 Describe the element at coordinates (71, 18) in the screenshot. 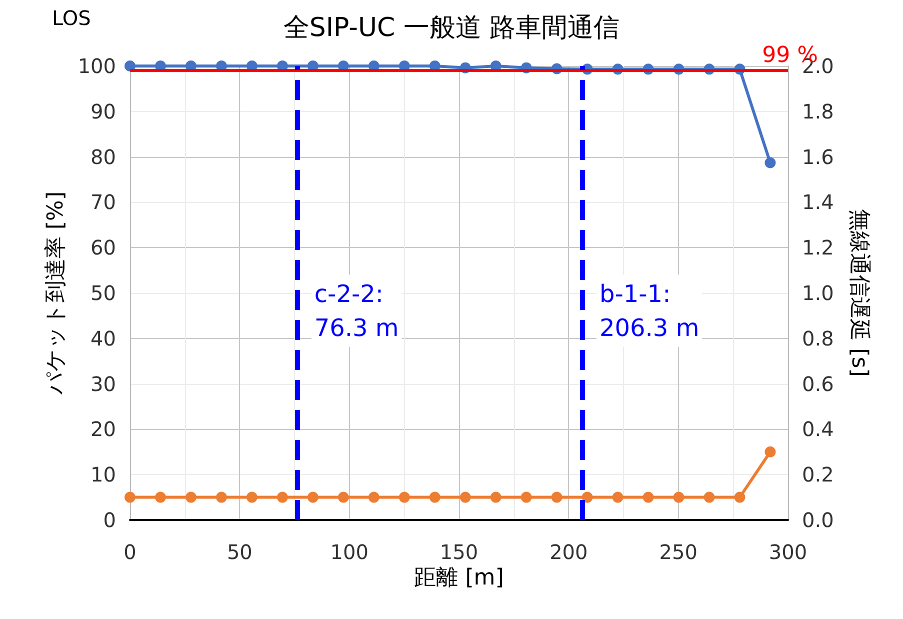

I see `text: LOS` at that location.